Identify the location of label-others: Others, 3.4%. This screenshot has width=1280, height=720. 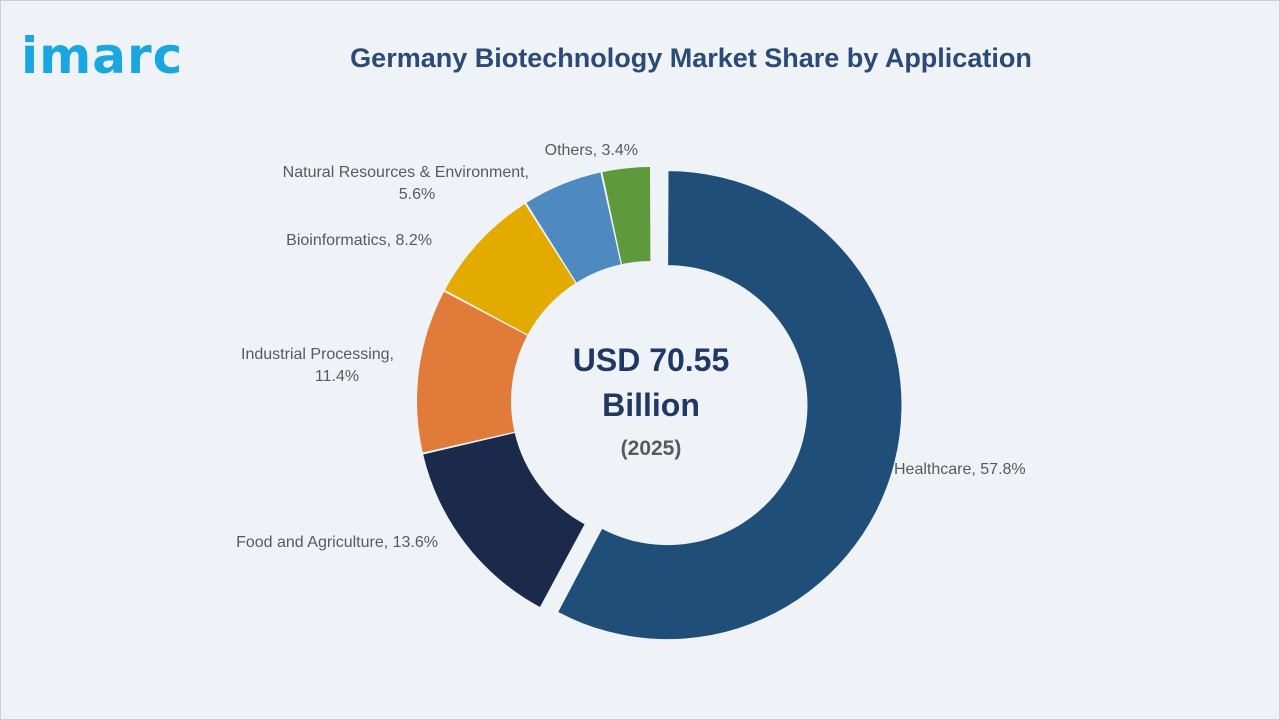
(591, 150).